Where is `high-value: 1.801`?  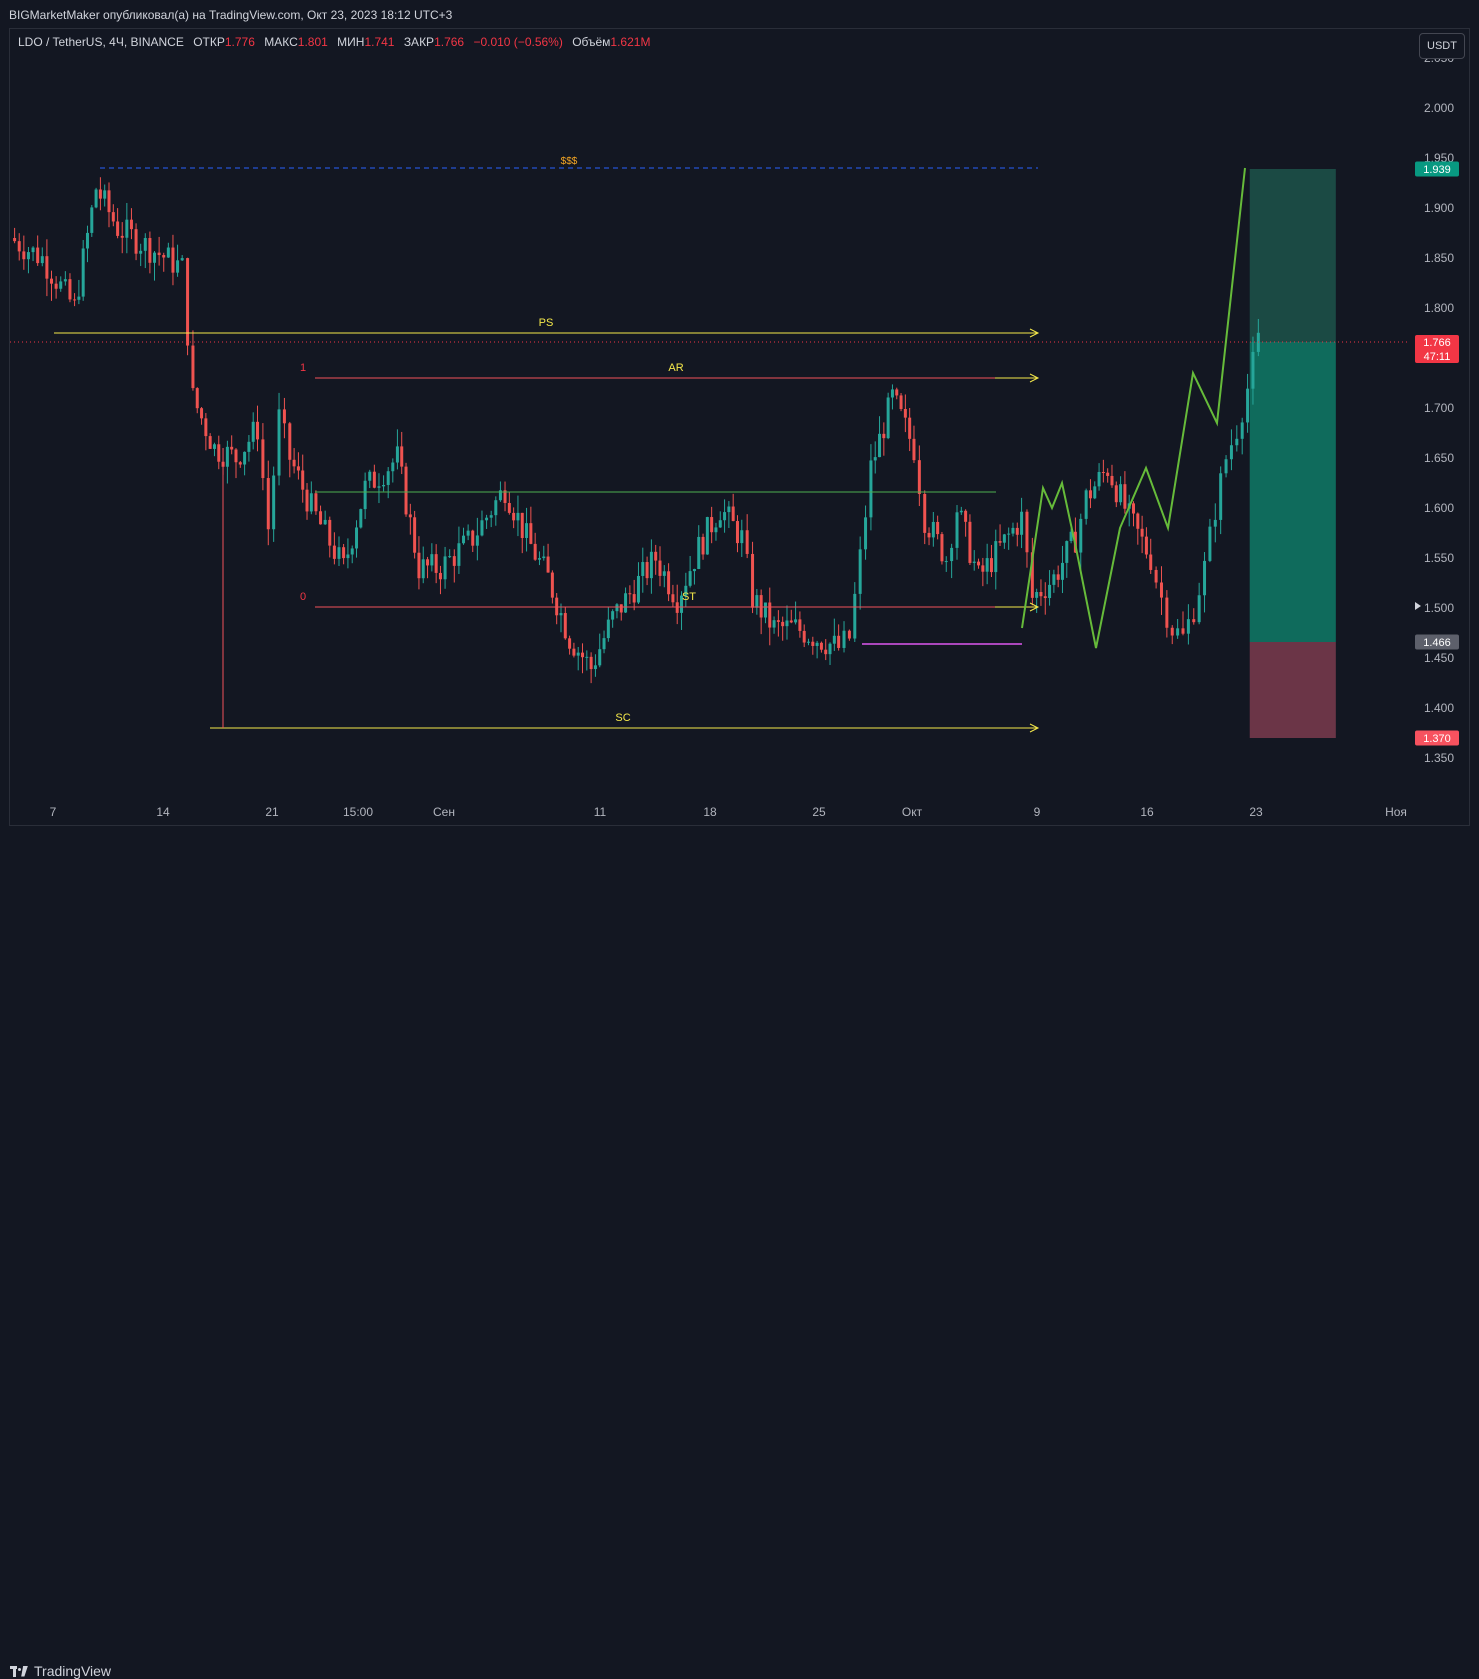
high-value: 1.801 is located at coordinates (312, 42).